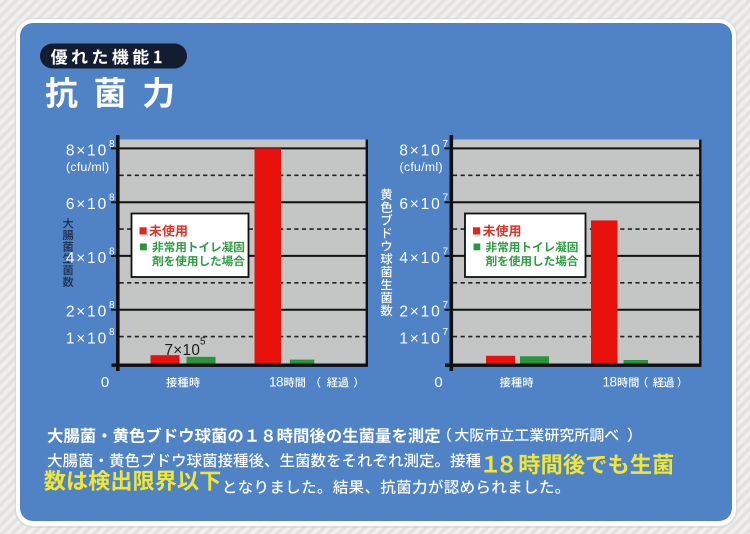  Describe the element at coordinates (203, 341) in the screenshot. I see `svg-text: 5` at that location.